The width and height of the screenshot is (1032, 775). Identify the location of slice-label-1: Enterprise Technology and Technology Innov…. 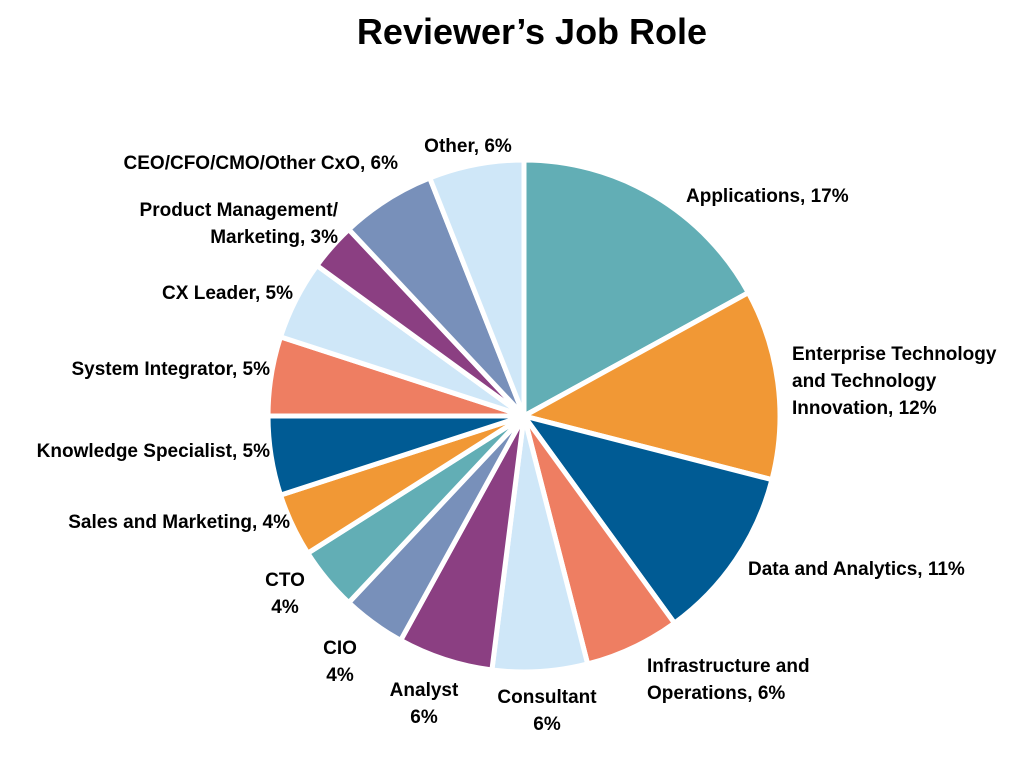
(894, 381).